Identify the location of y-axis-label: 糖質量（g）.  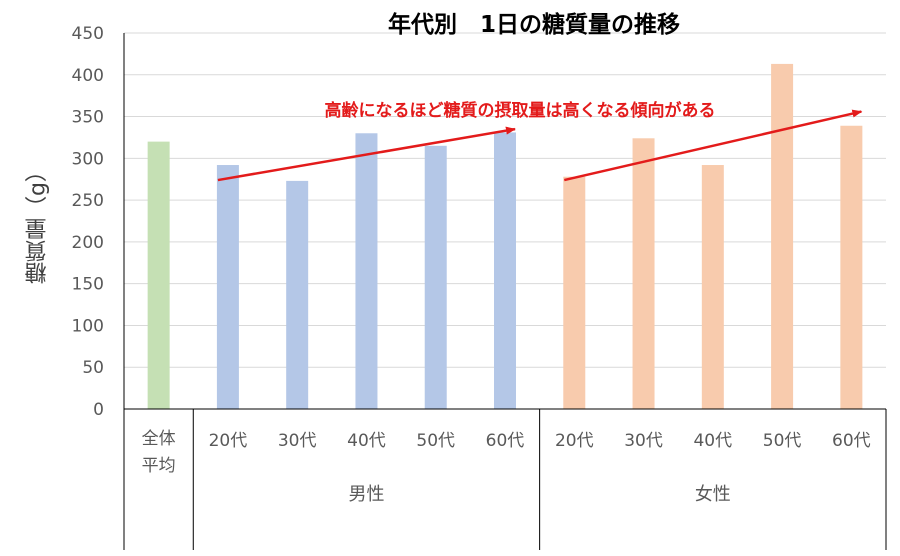
(38, 222).